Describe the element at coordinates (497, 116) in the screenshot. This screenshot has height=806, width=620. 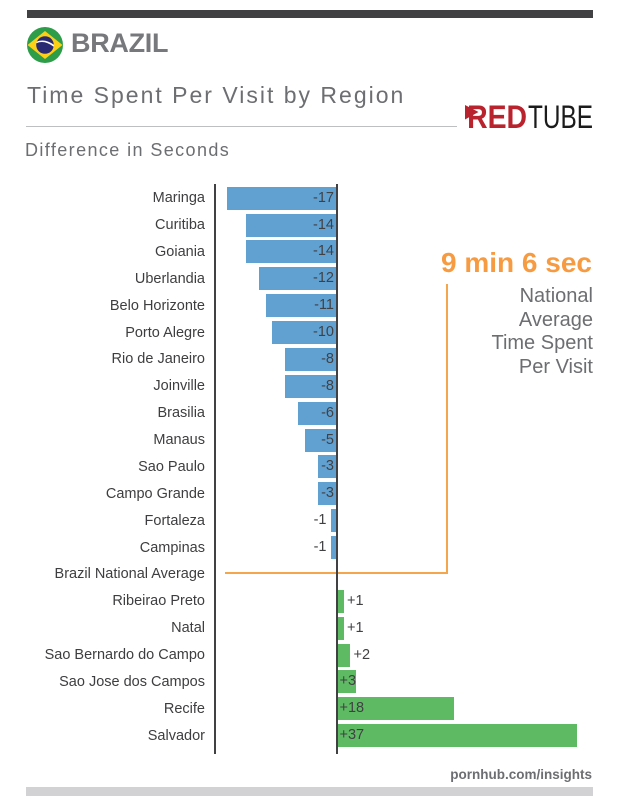
I see `svg-text: RED` at that location.